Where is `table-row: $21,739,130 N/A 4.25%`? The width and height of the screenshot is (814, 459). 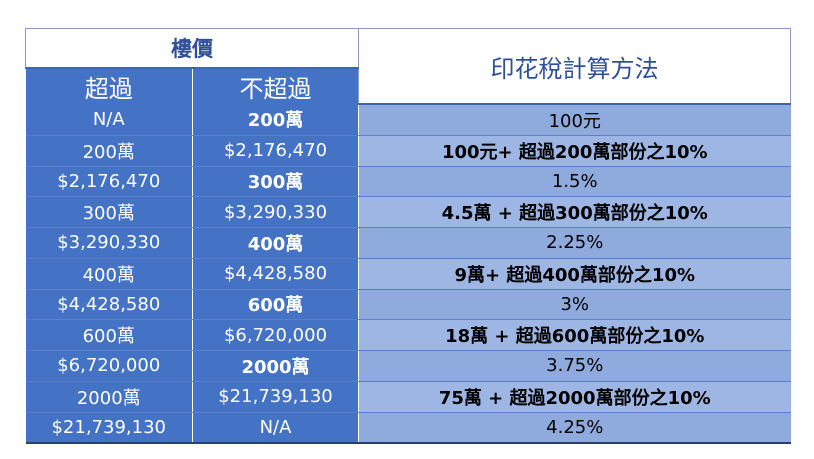
table-row: $21,739,130 N/A 4.25% is located at coordinates (408, 428).